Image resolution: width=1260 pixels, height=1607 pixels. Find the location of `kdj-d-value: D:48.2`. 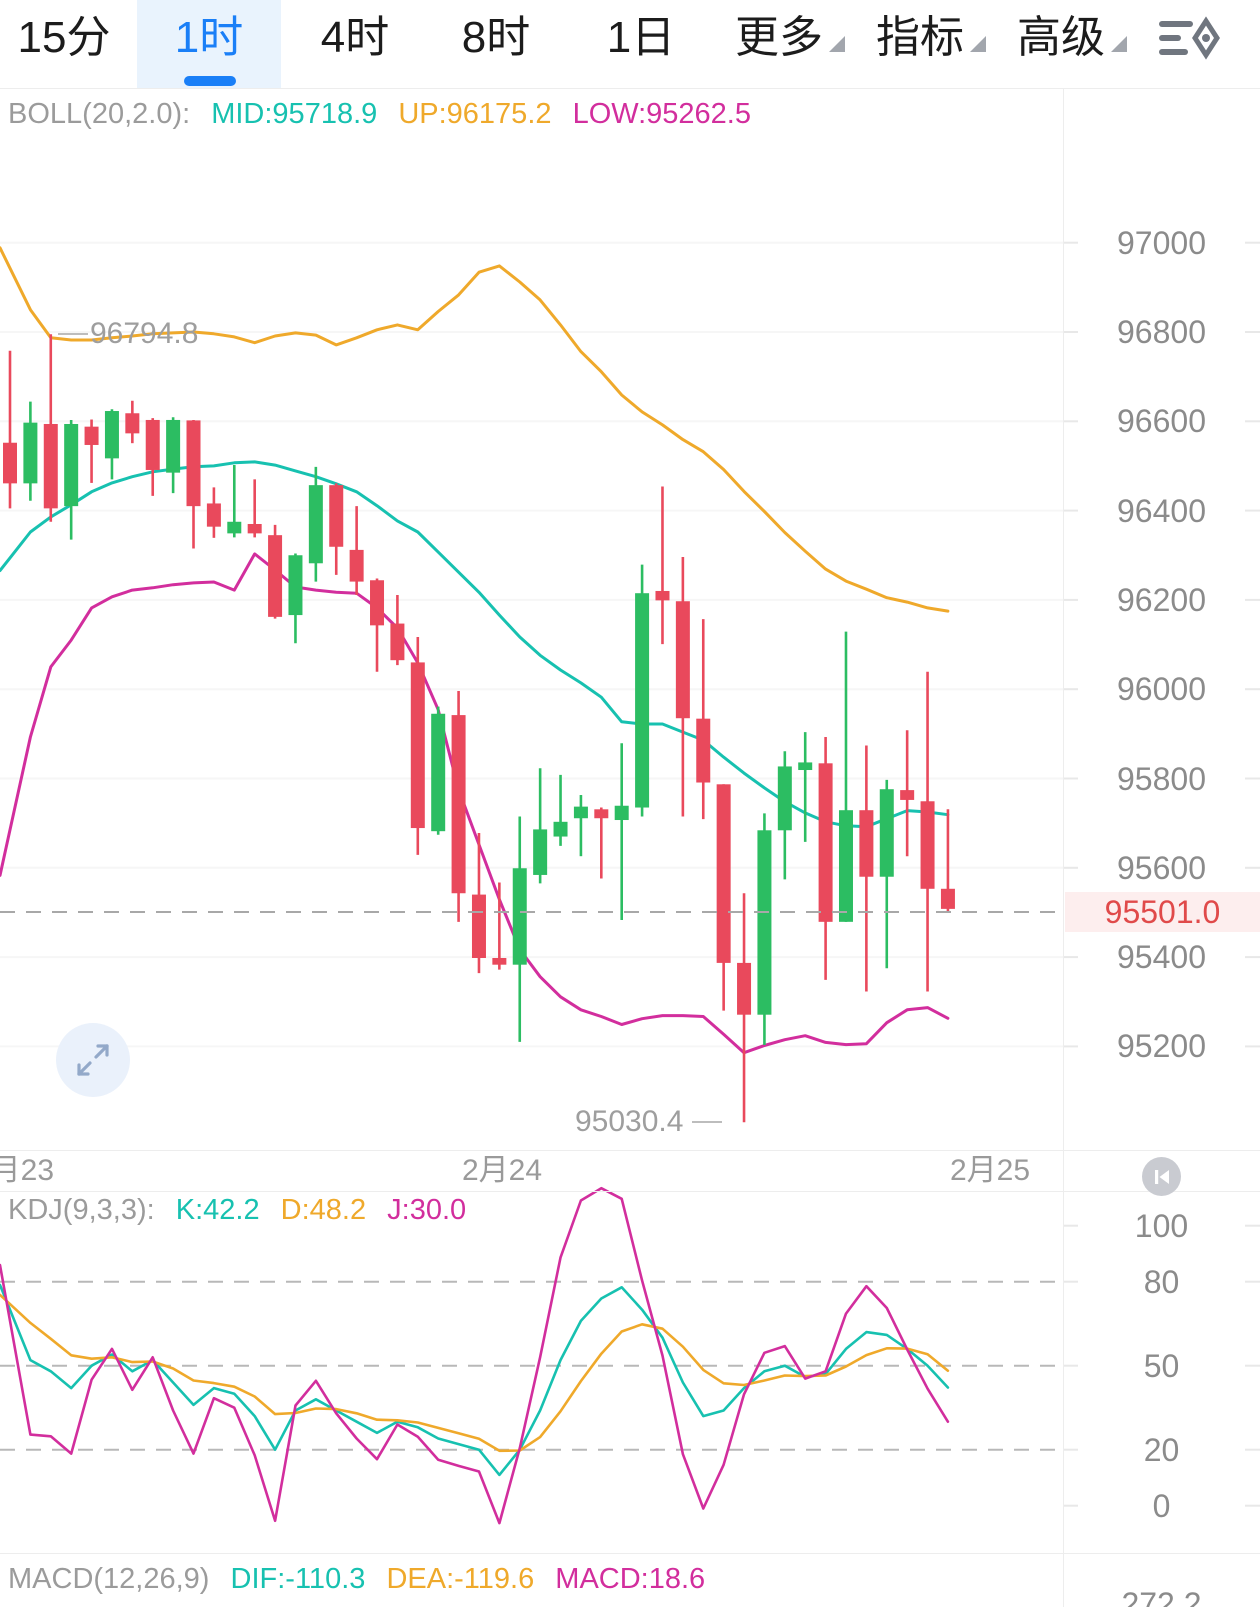

kdj-d-value: D:48.2 is located at coordinates (323, 1210).